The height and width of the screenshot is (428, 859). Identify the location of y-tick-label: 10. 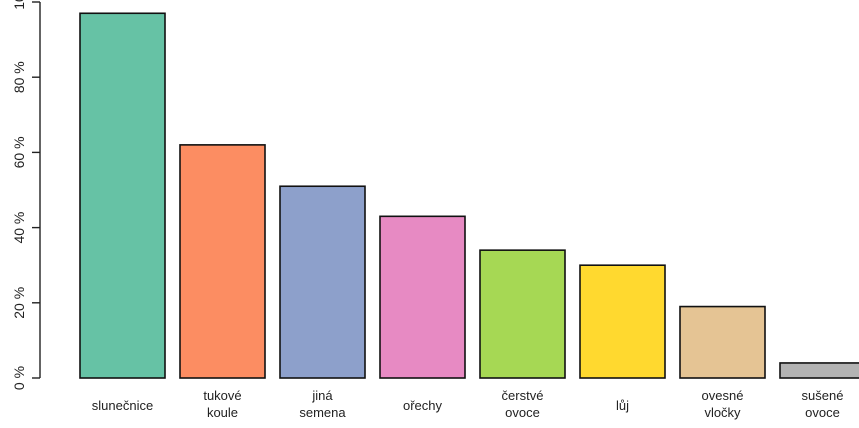
(19, 5).